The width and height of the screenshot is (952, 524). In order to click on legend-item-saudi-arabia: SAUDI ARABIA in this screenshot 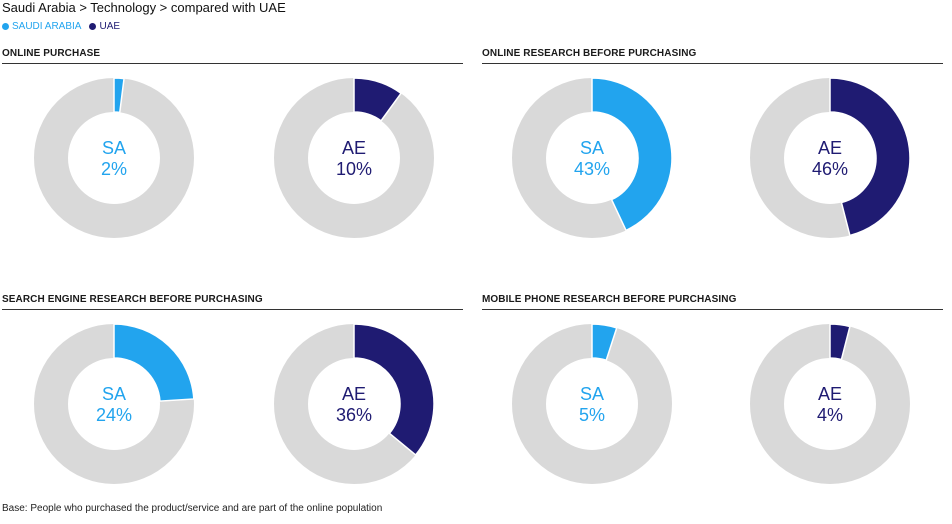, I will do `click(41, 26)`.